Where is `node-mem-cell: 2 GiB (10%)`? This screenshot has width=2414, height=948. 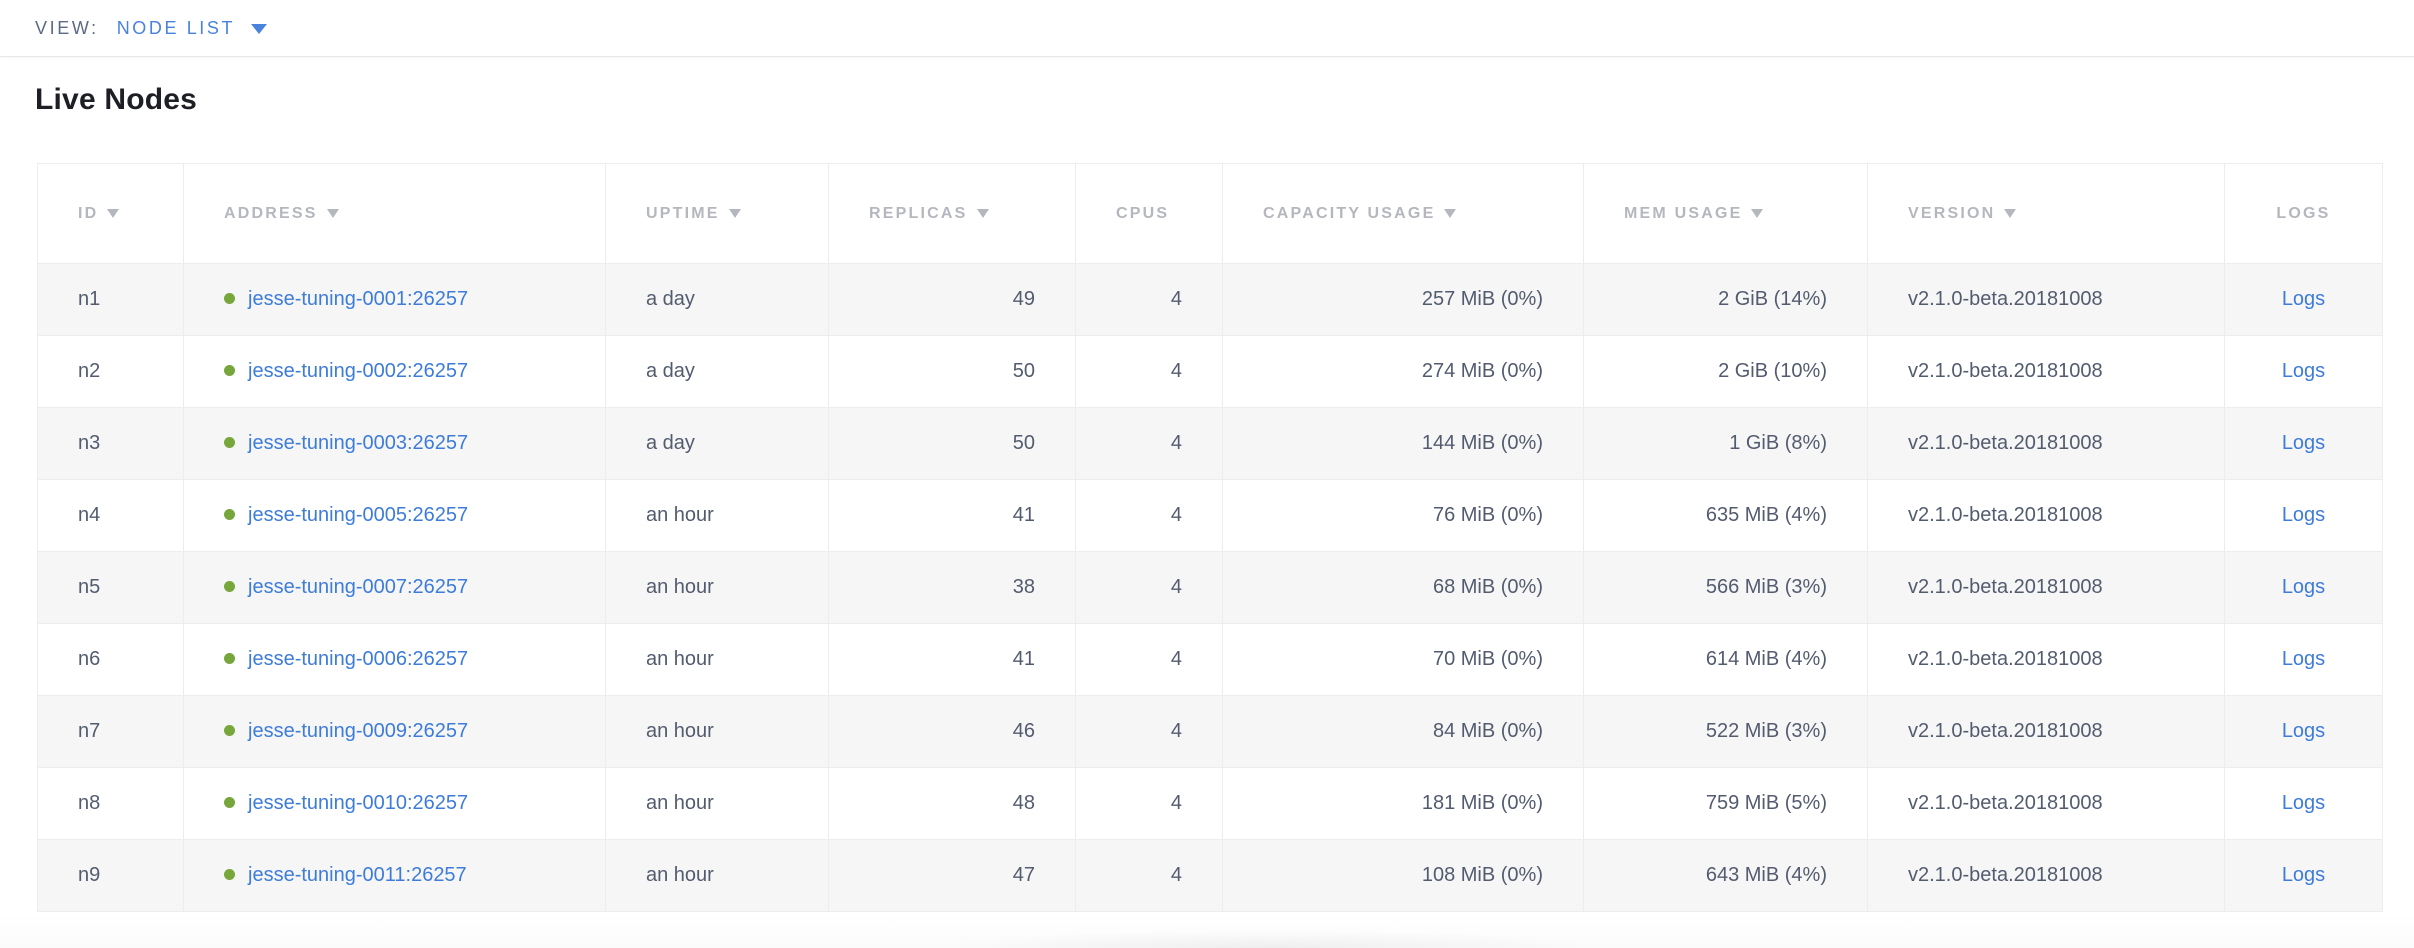
node-mem-cell: 2 GiB (10%) is located at coordinates (1725, 371).